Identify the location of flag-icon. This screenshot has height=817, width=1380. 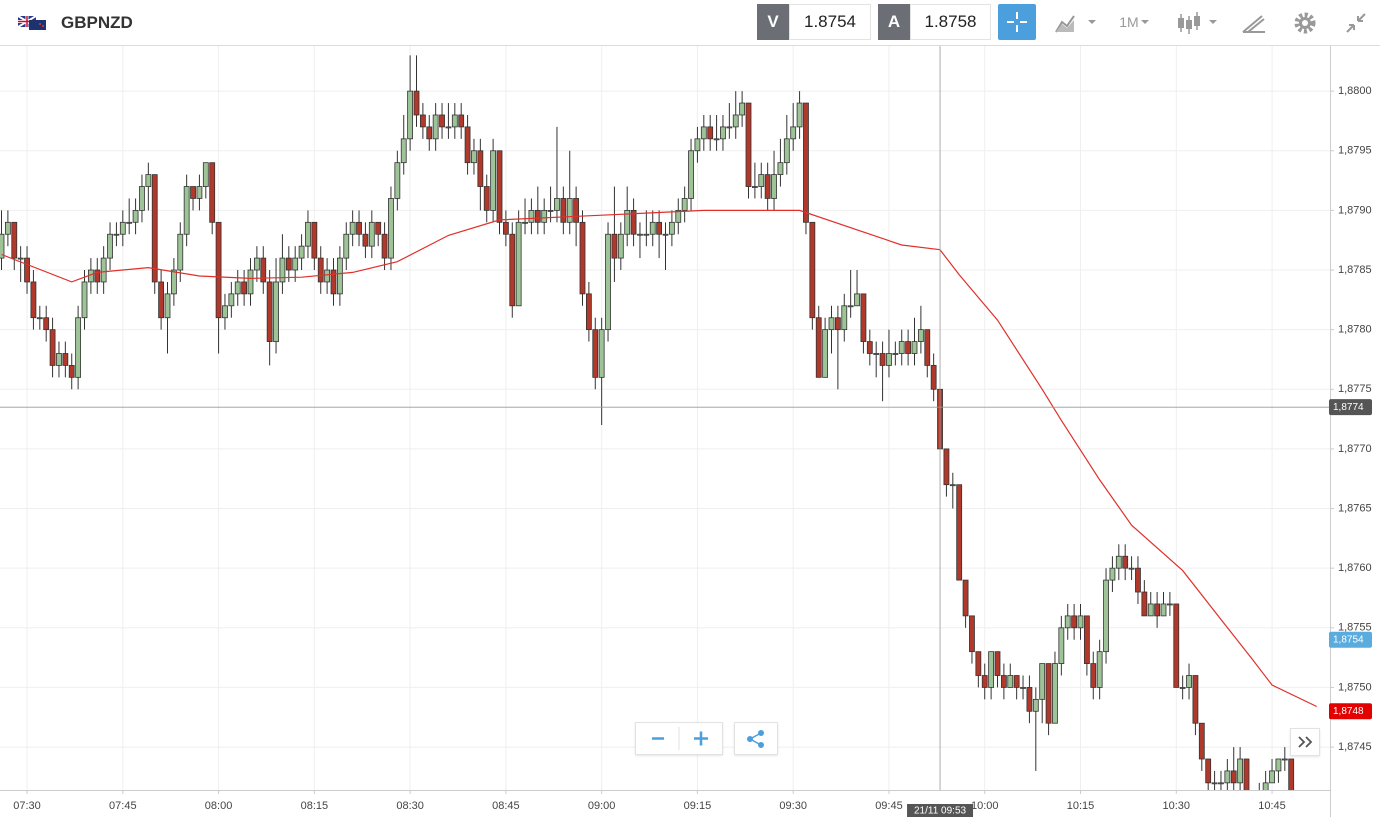
(32, 23).